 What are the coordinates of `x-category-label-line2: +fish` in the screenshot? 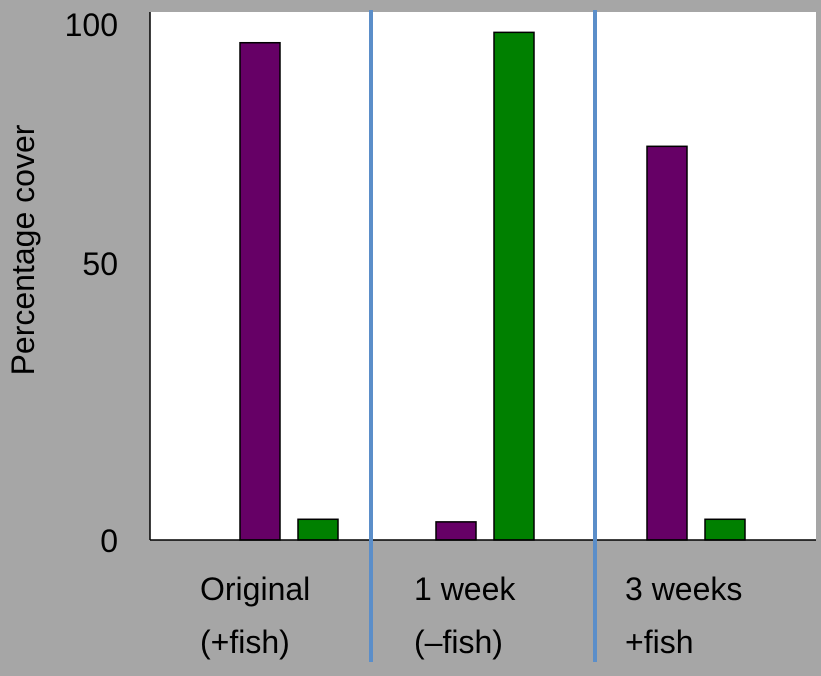 It's located at (659, 642).